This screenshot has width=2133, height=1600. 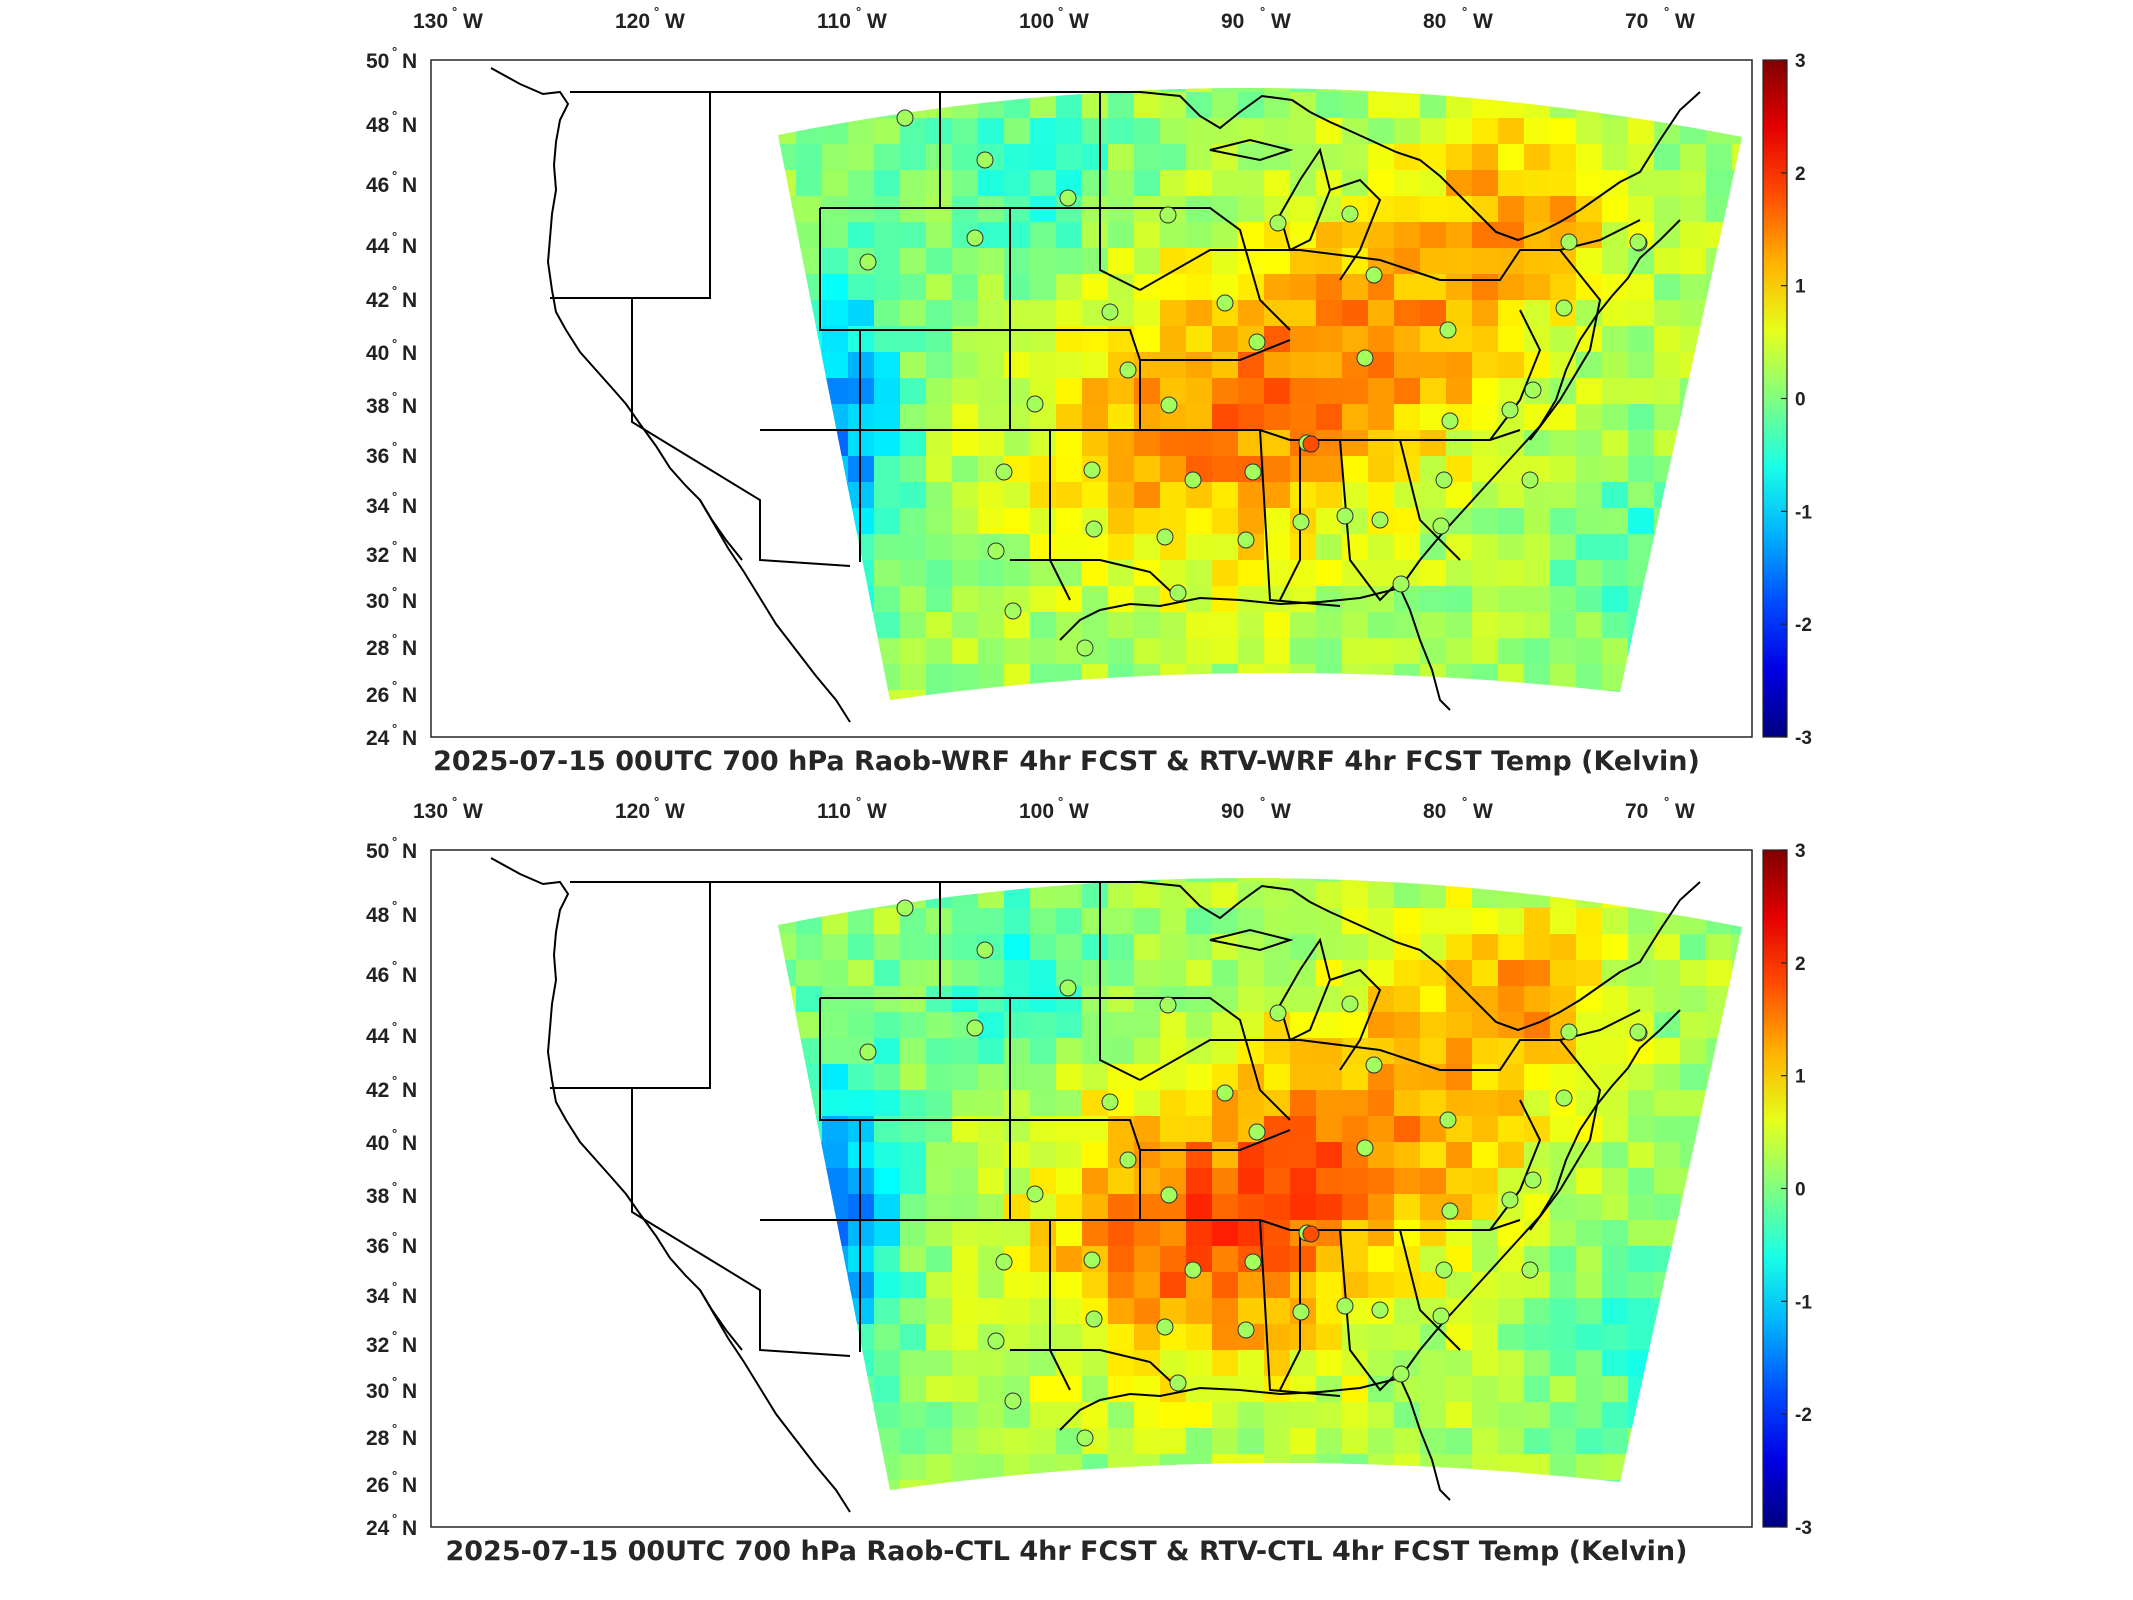 What do you see at coordinates (1281, 811) in the screenshot?
I see `lon-hemisphere-label: W` at bounding box center [1281, 811].